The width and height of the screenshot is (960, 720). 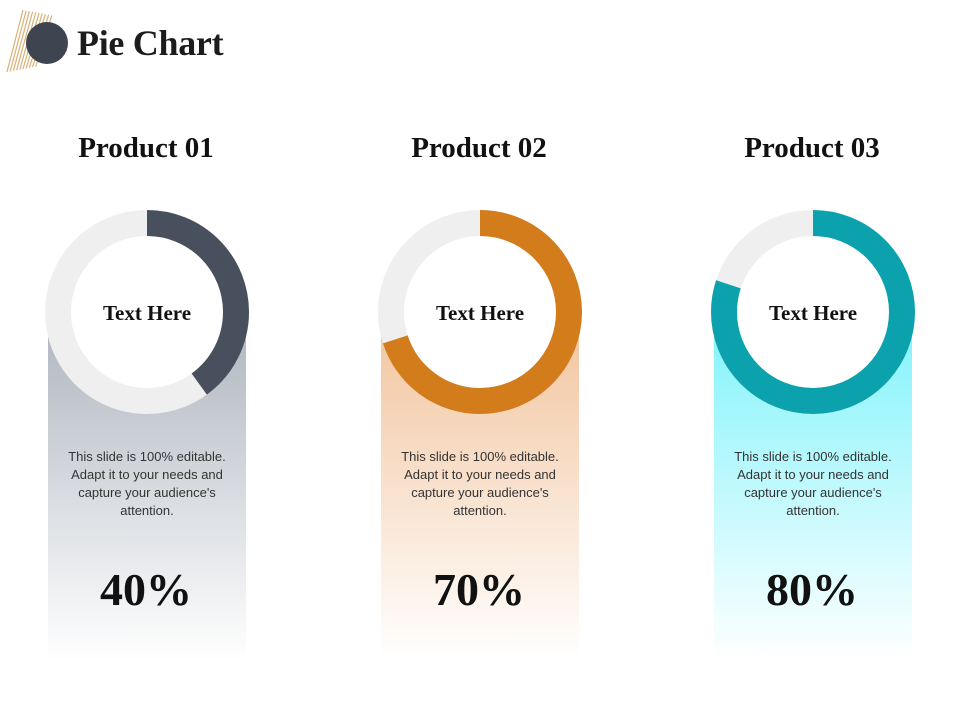 What do you see at coordinates (812, 589) in the screenshot?
I see `product-03-percent: 80%` at bounding box center [812, 589].